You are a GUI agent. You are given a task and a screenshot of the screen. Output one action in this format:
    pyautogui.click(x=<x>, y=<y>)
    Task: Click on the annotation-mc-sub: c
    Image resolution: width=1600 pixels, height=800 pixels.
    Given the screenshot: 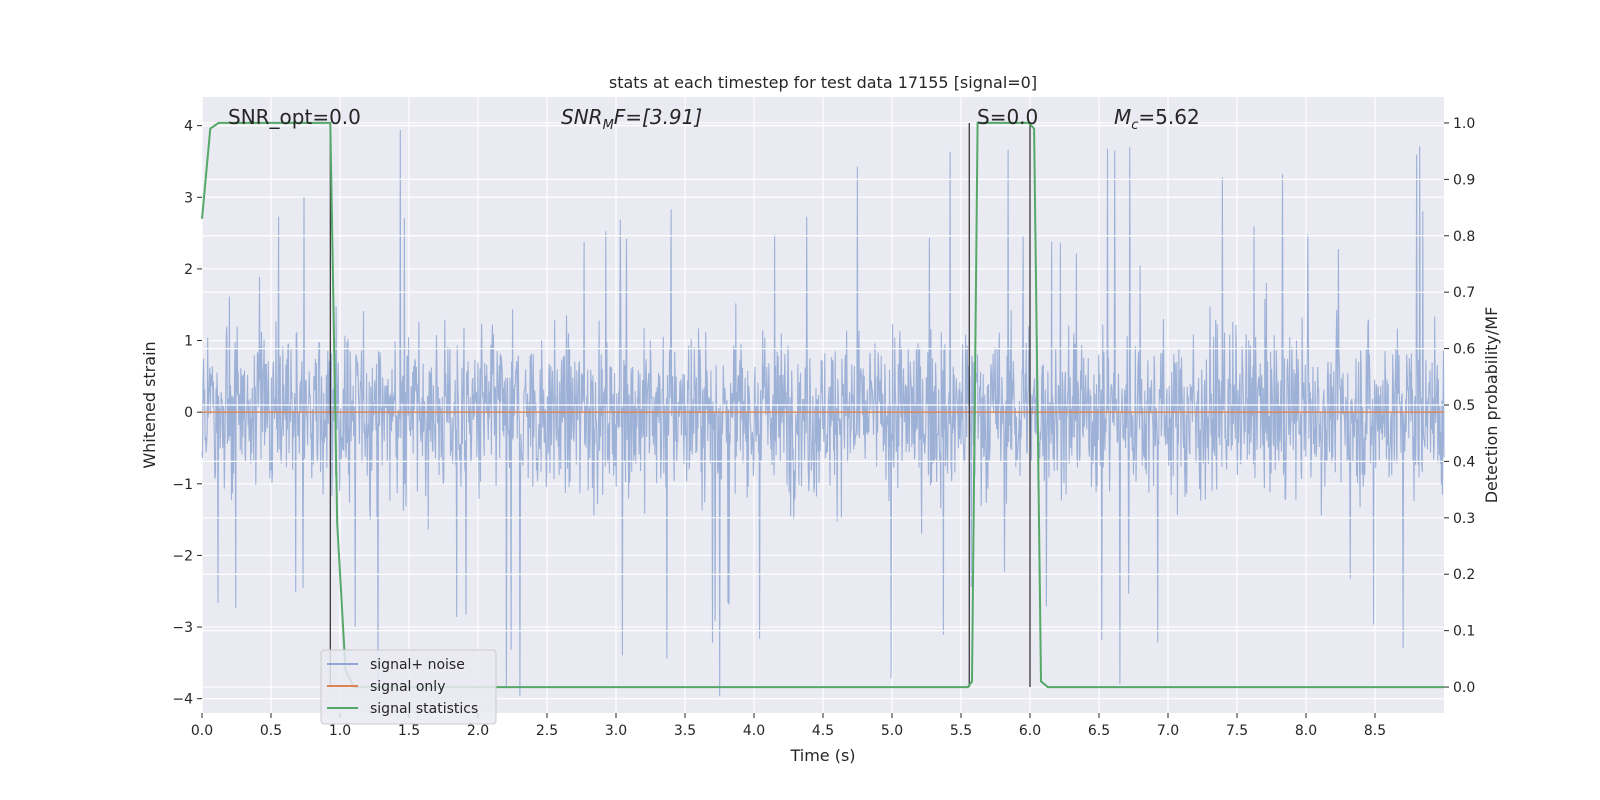 What is the action you would take?
    pyautogui.click(x=1134, y=125)
    